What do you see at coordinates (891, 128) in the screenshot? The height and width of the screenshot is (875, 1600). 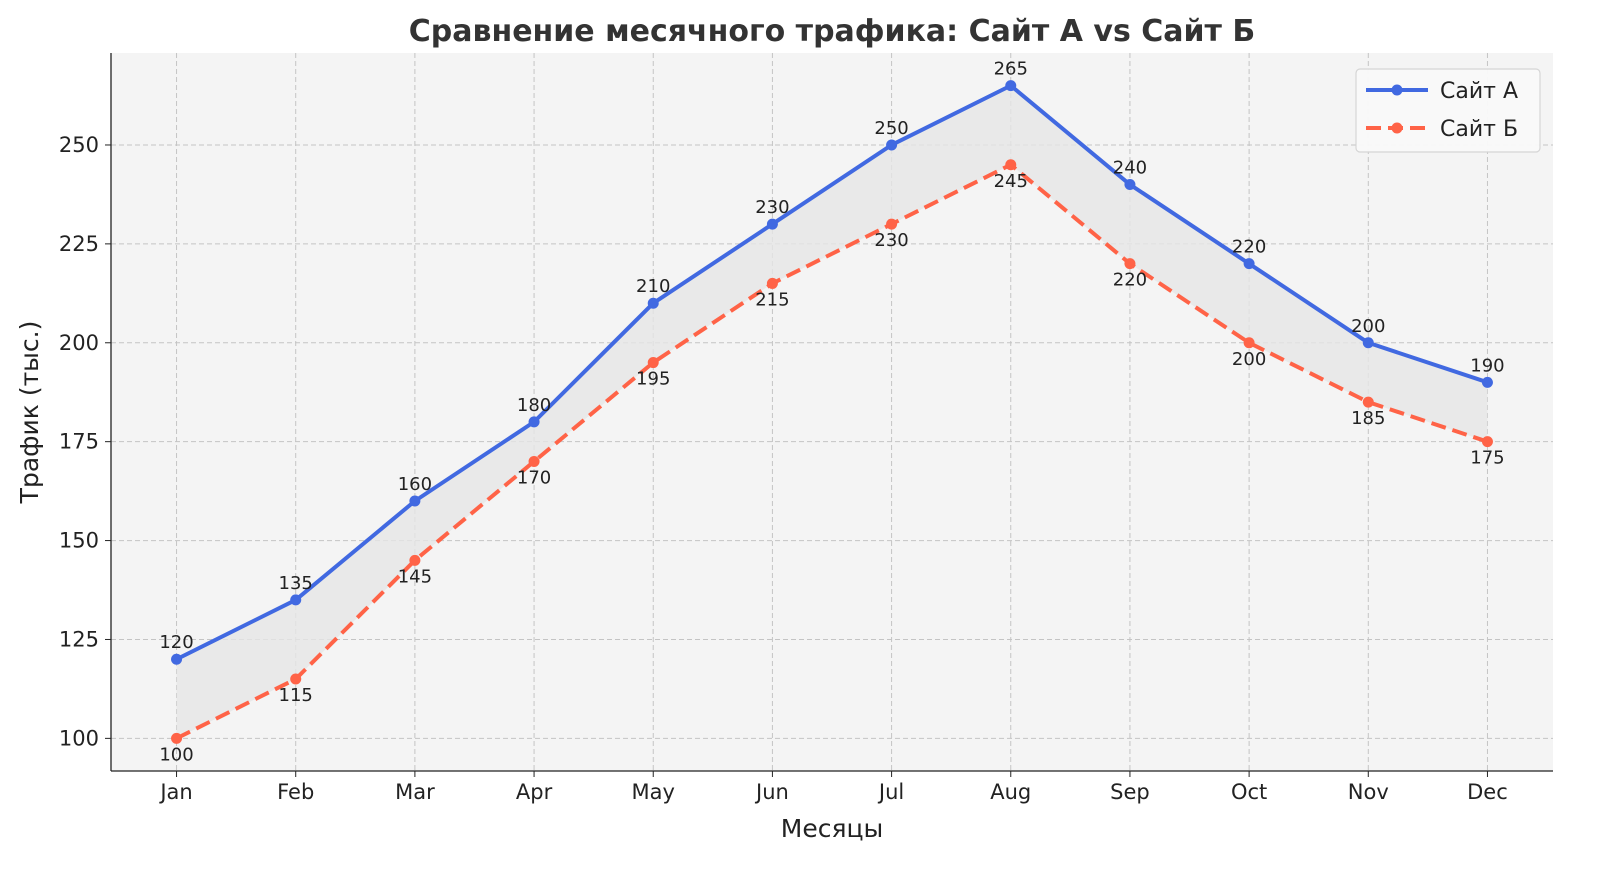 I see `data-label: 250` at bounding box center [891, 128].